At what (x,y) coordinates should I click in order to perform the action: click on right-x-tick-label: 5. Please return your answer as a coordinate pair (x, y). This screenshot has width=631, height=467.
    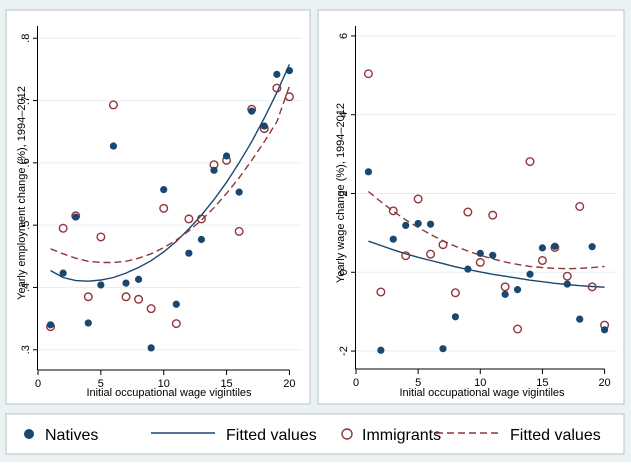
    Looking at the image, I should click on (418, 383).